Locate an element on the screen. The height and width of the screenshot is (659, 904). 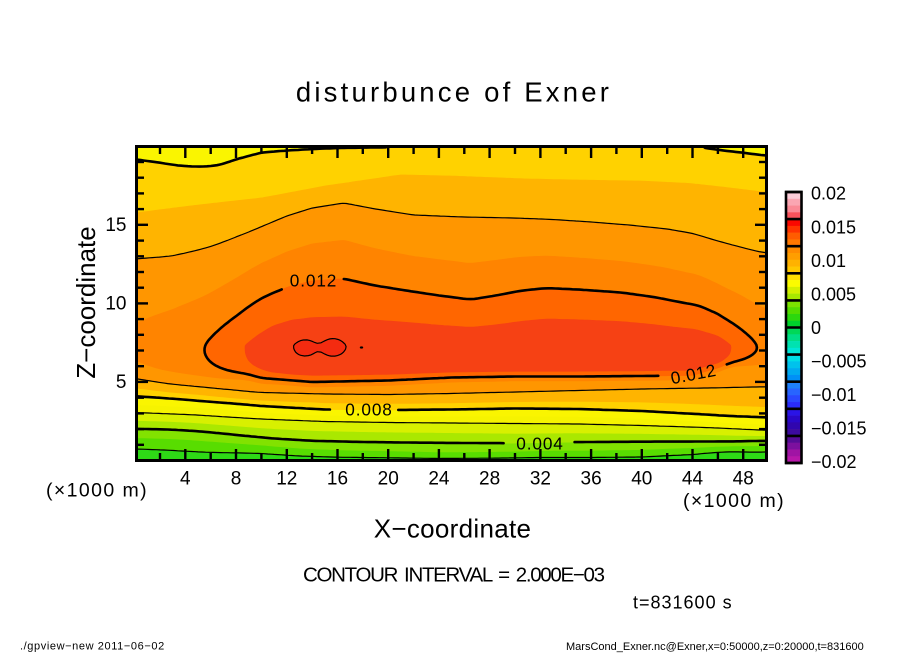
svg-text: −0.005 is located at coordinates (839, 362).